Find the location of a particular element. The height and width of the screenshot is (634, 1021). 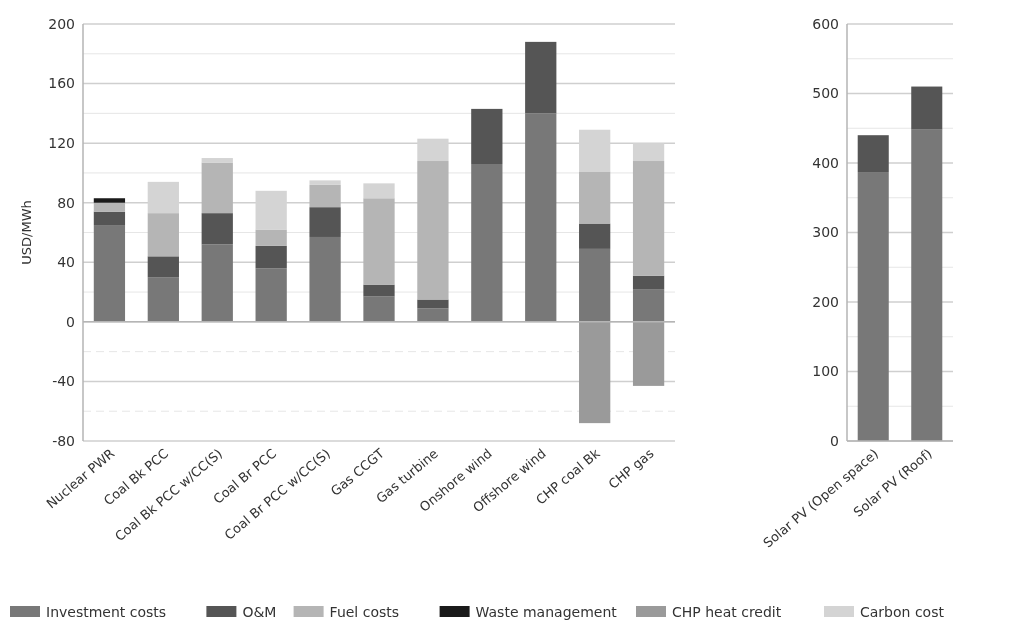

legend-label: Carbon cost is located at coordinates (902, 611).